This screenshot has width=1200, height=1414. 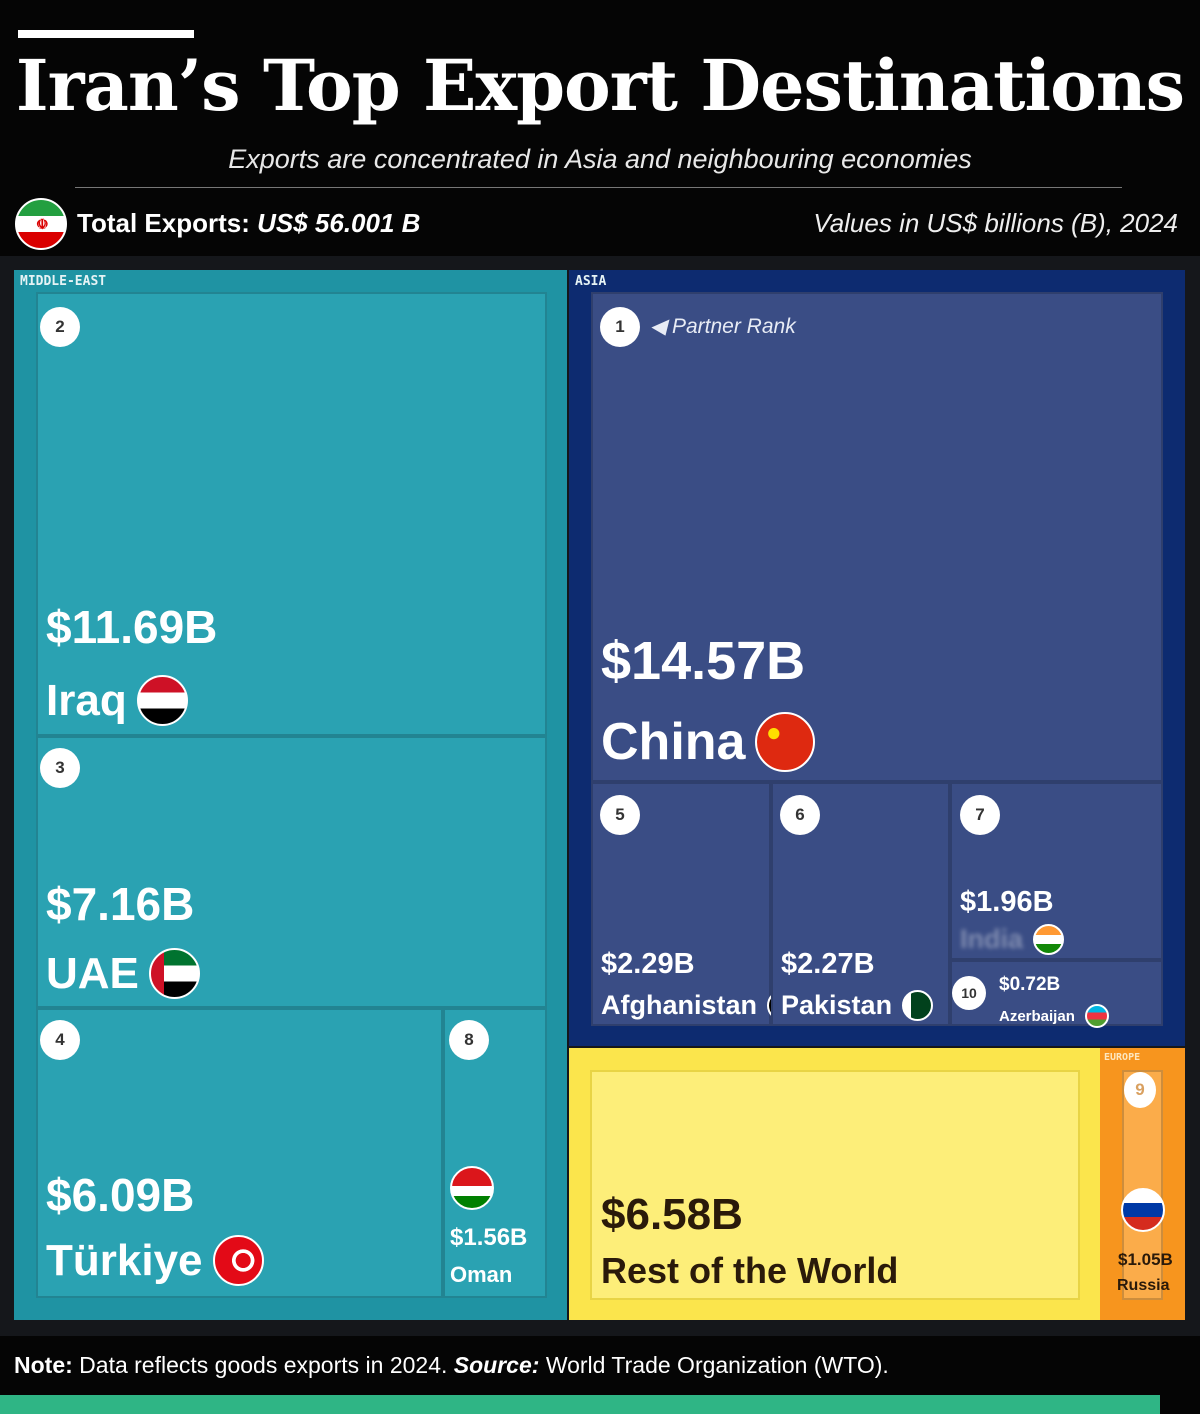 I want to click on iraq-flag-icon, so click(x=162, y=700).